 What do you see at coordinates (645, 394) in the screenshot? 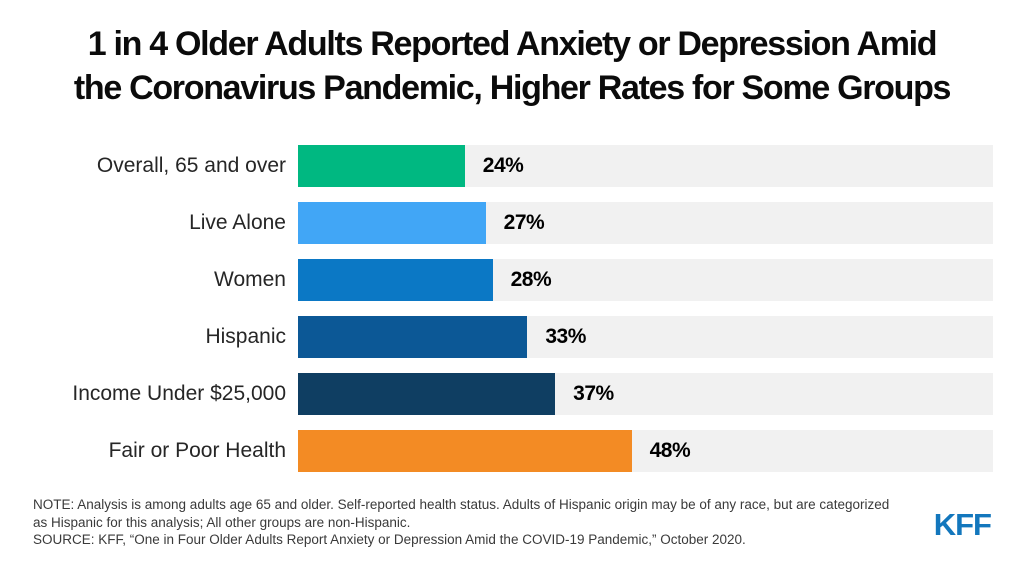
I see `bar-track: 37%` at bounding box center [645, 394].